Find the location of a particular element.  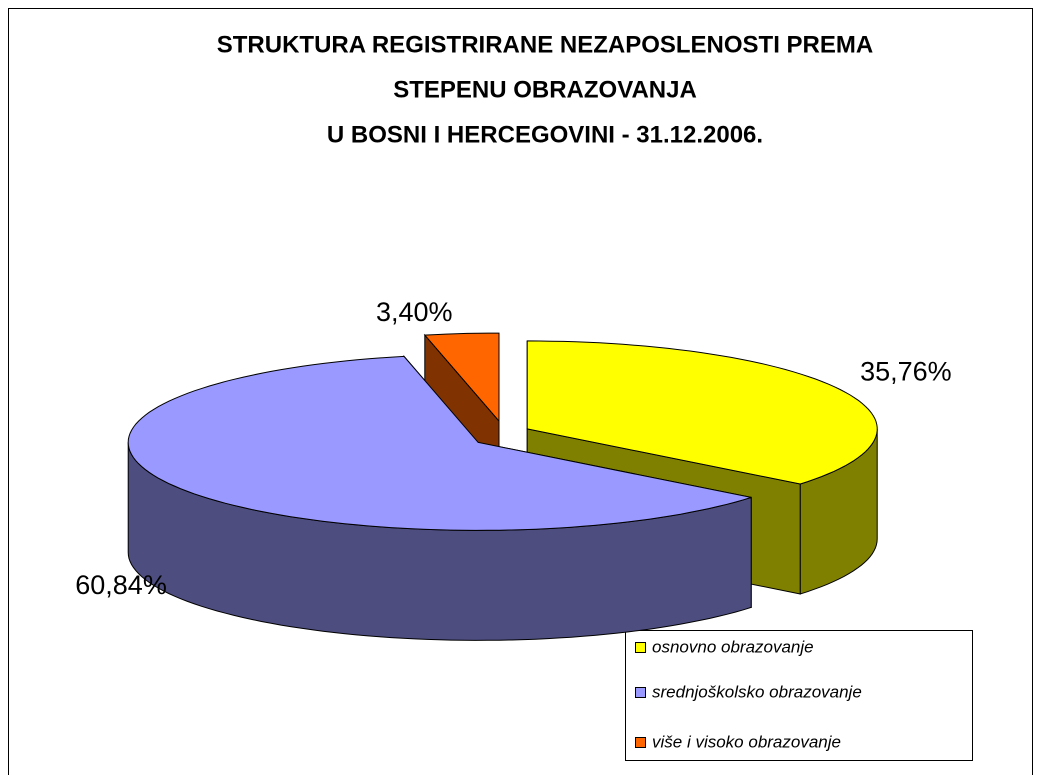

legend-box is located at coordinates (799, 695).